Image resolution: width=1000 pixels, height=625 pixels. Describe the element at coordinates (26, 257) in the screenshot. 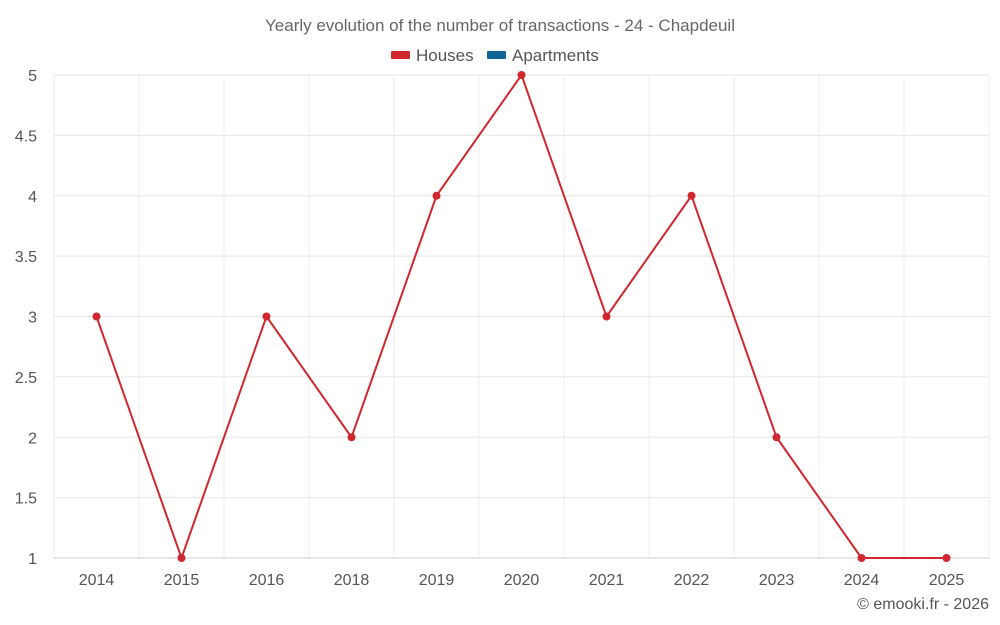

I see `y-tick-label: 3.5` at that location.